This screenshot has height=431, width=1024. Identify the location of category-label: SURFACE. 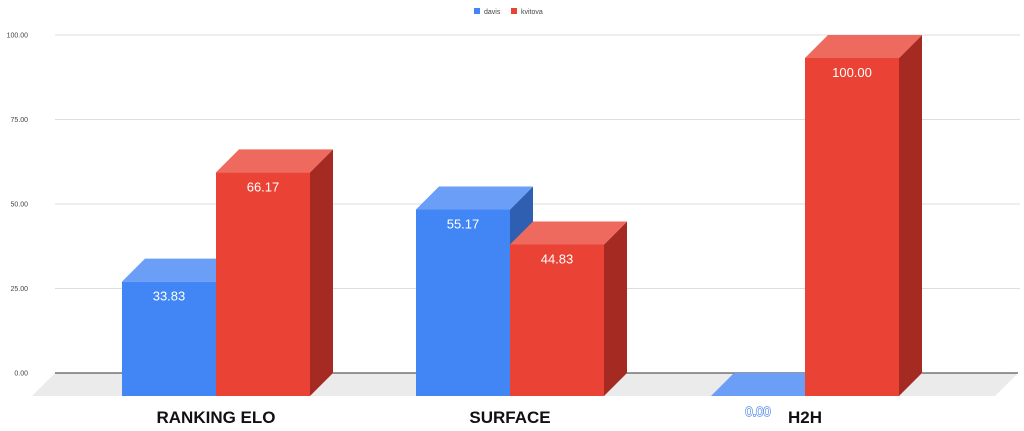
(509, 417).